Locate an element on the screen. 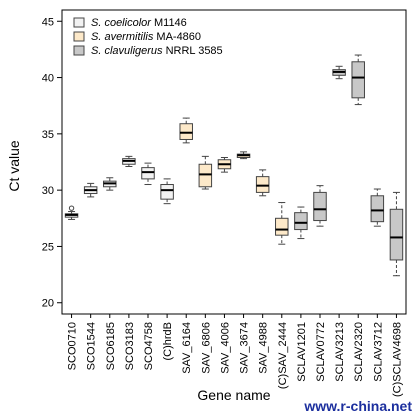 This screenshot has height=416, width=417. box-SCLAV1201 is located at coordinates (301, 223).